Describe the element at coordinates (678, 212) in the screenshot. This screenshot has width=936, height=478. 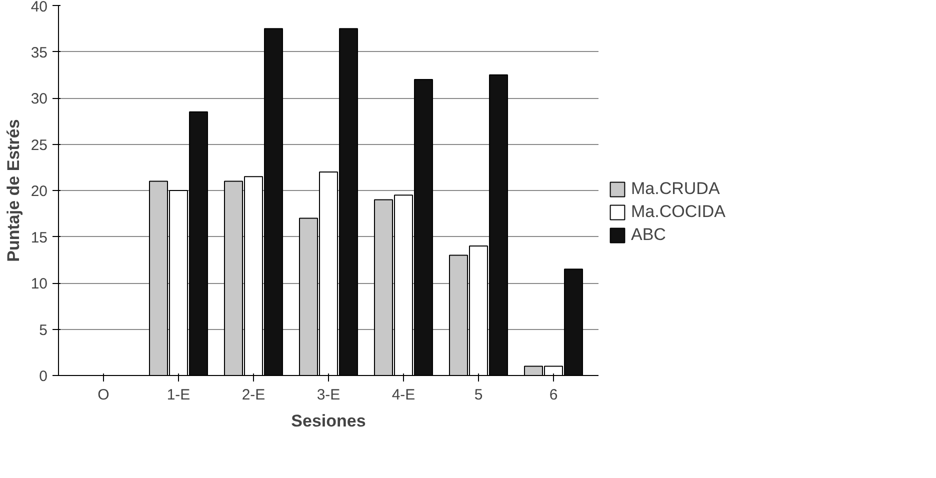
I see `legend-label: Ma.COCIDA` at that location.